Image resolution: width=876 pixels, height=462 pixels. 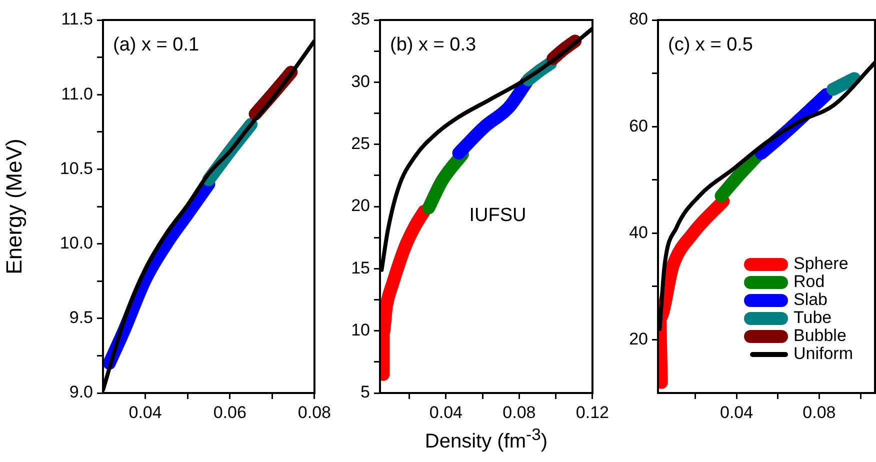 I want to click on annotation: (b) x = 0.3, so click(x=433, y=45).